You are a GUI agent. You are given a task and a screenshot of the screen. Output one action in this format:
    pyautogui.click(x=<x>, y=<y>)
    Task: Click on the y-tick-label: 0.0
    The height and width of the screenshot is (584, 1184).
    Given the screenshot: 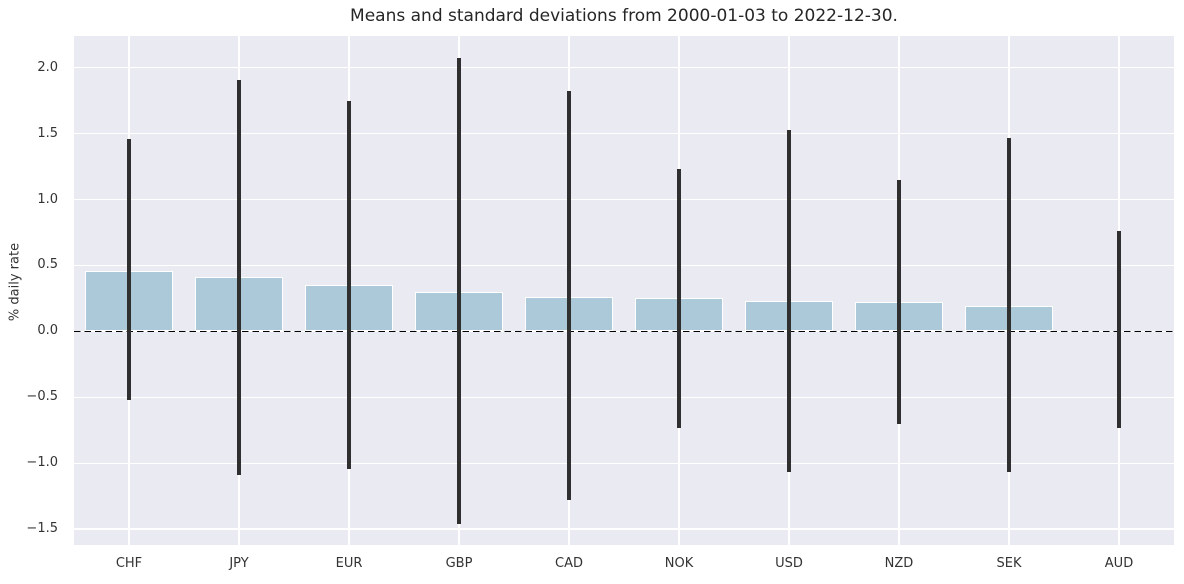 What is the action you would take?
    pyautogui.click(x=47, y=331)
    